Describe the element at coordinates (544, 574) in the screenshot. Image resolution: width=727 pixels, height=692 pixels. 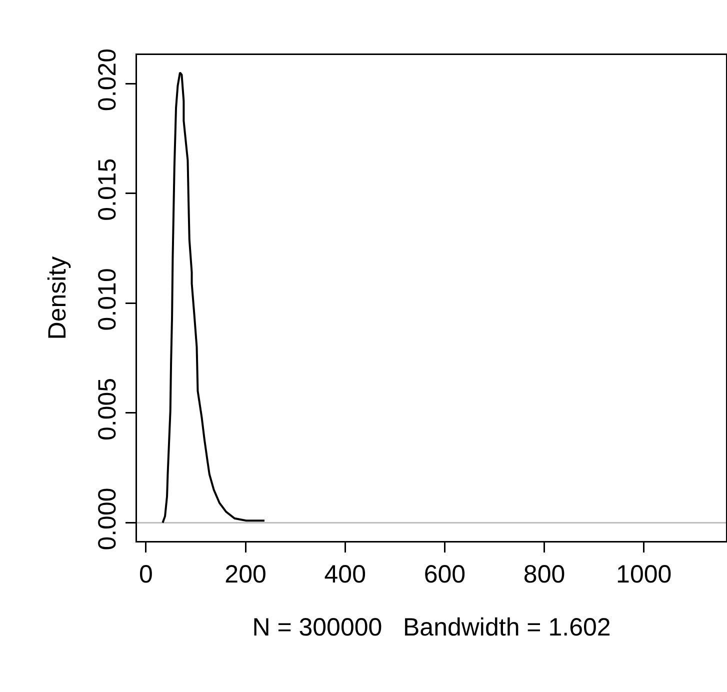
I see `x-tick-label: 800` at that location.